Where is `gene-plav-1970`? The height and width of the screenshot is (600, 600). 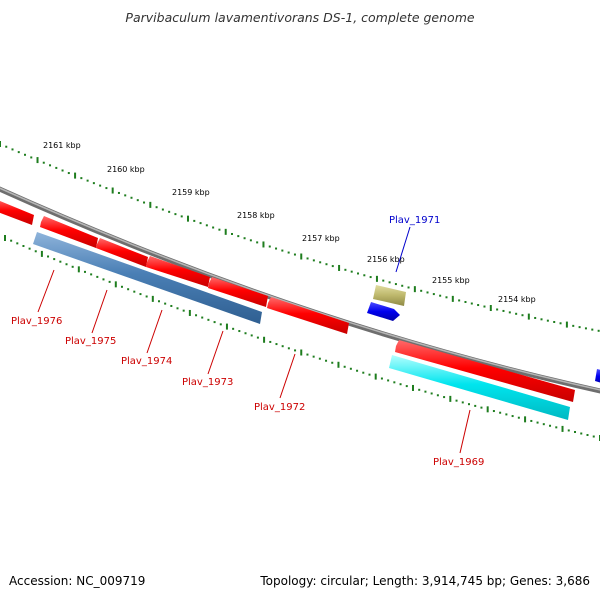
gene-plav-1970 is located at coordinates (383, 311).